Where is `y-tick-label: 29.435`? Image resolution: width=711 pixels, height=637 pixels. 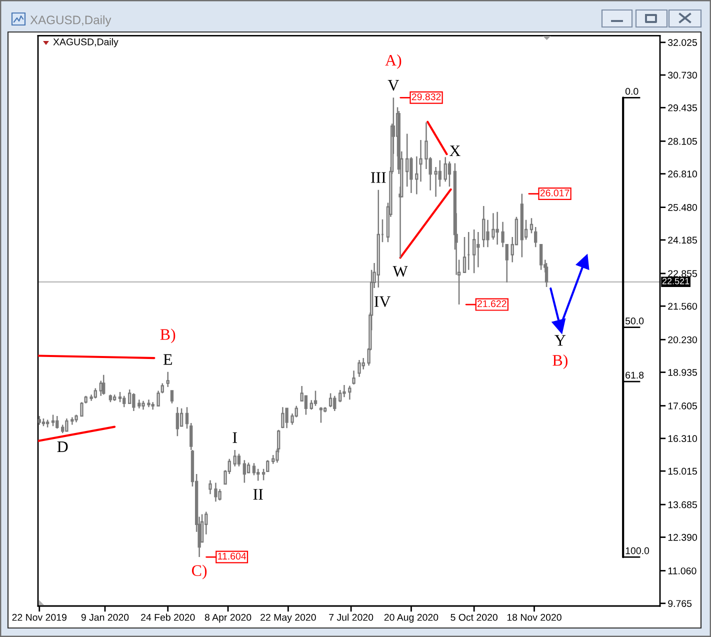 y-tick-label: 29.435 is located at coordinates (682, 108).